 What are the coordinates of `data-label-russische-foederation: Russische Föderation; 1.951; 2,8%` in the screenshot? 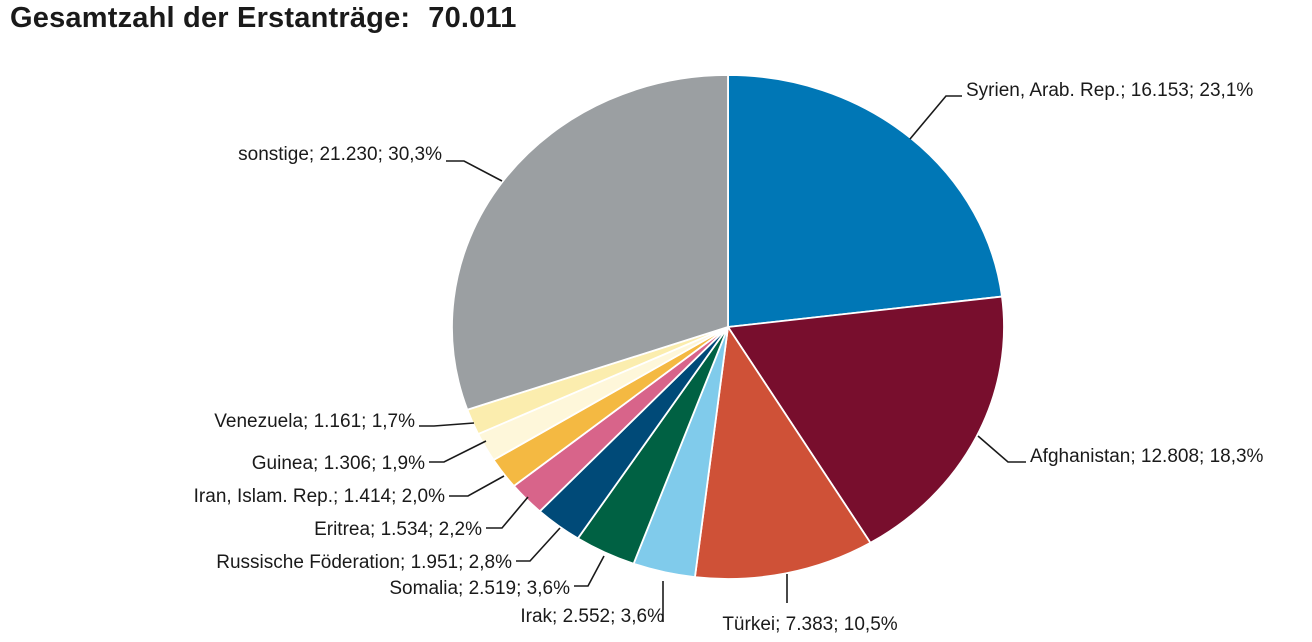 It's located at (364, 562).